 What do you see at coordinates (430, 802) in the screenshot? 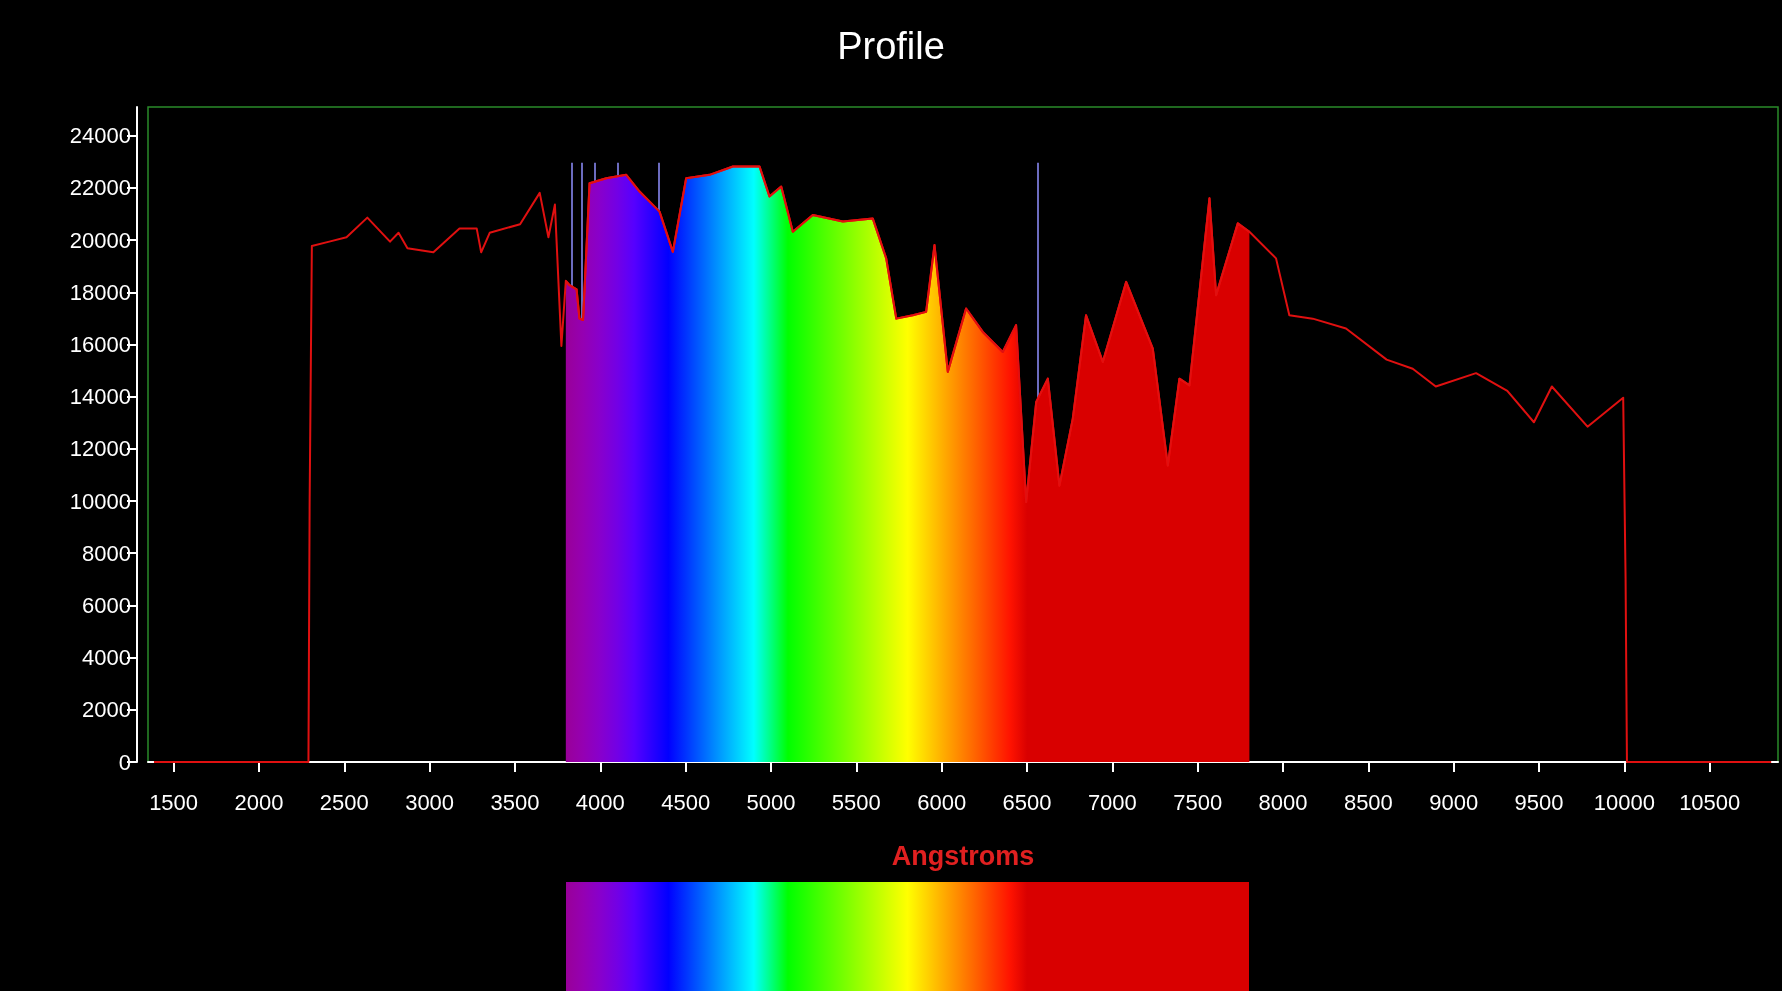
I see `x-tick-label: 3000` at bounding box center [430, 802].